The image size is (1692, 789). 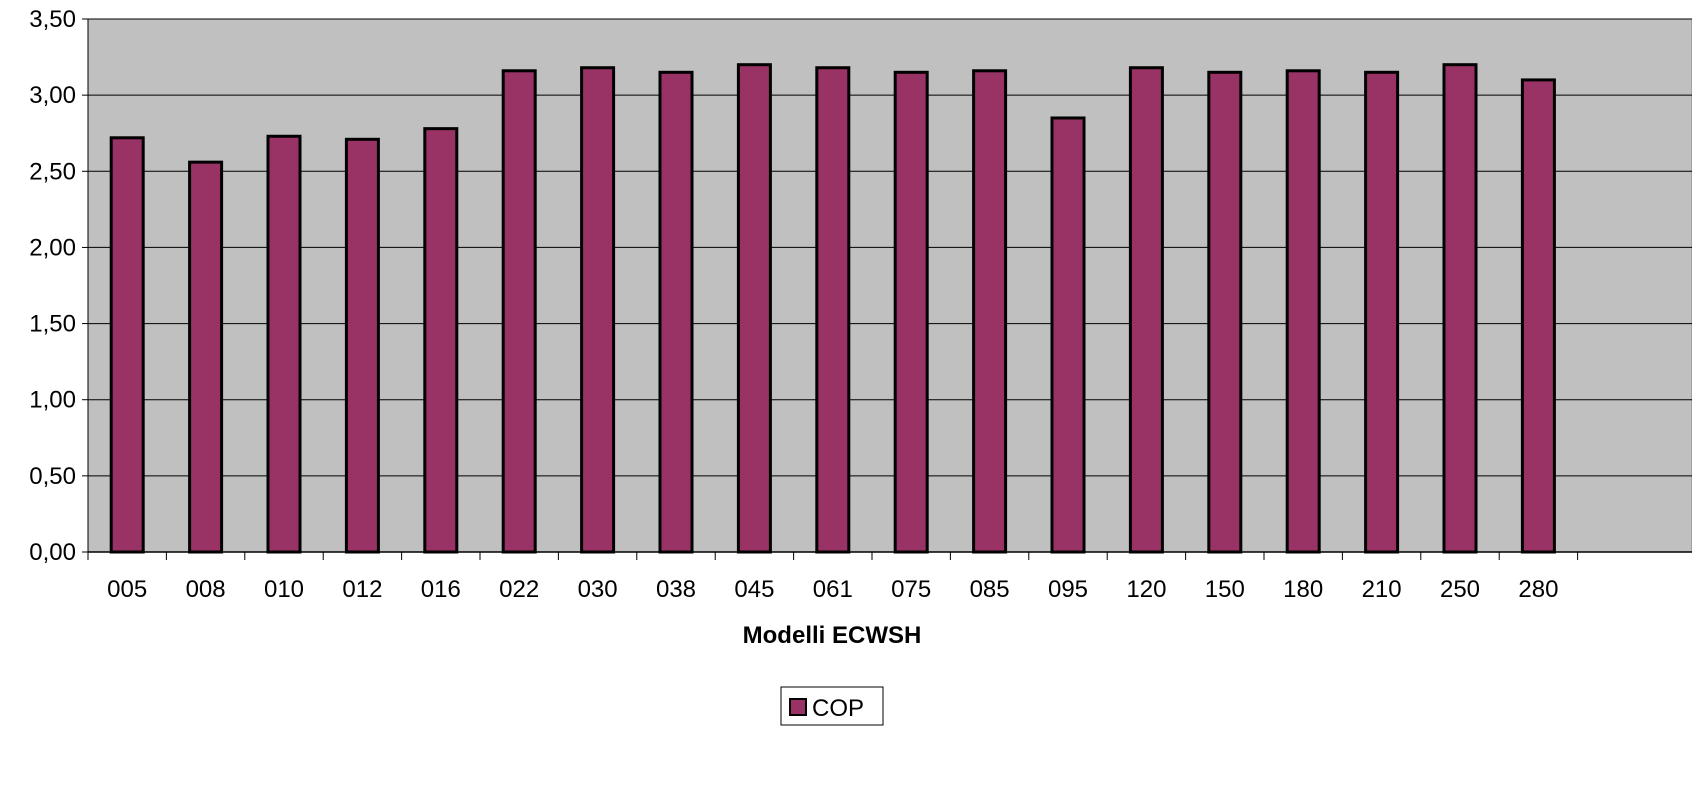 I want to click on legend-swatch-cop, so click(x=798, y=707).